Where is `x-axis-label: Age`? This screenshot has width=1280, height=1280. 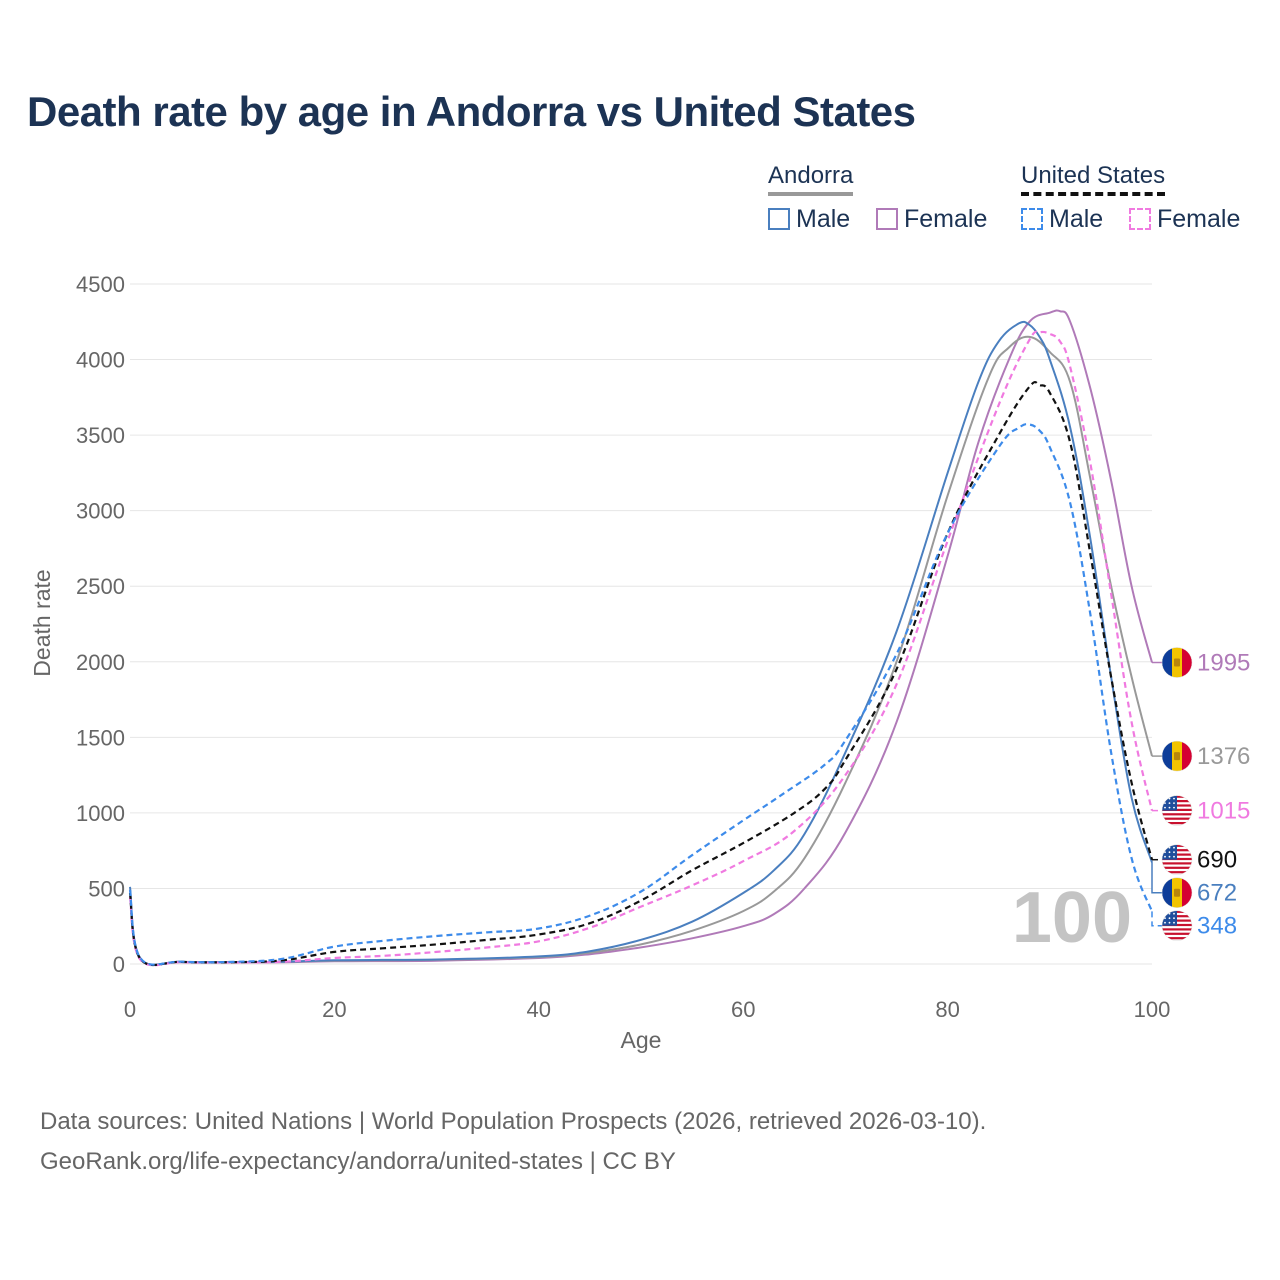
x-axis-label: Age is located at coordinates (641, 1040).